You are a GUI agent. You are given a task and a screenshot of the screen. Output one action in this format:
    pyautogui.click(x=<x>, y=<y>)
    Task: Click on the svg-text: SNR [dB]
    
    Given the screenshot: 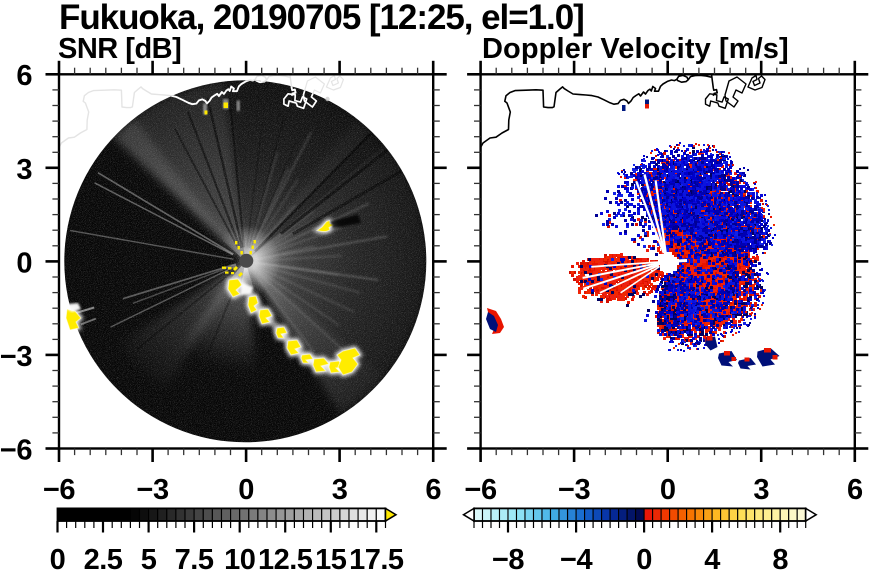 What is the action you would take?
    pyautogui.click(x=119, y=49)
    